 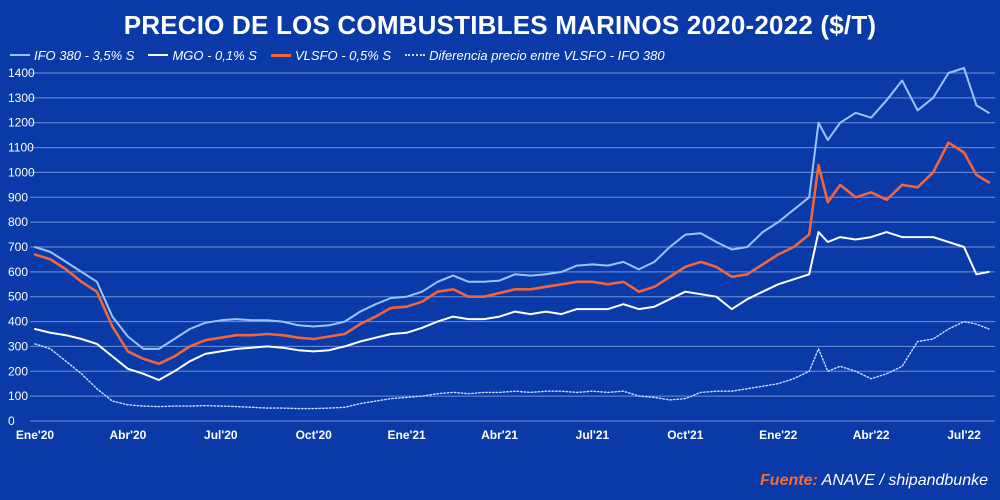 What do you see at coordinates (21, 148) in the screenshot?
I see `y-tick-label-1100: 1100` at bounding box center [21, 148].